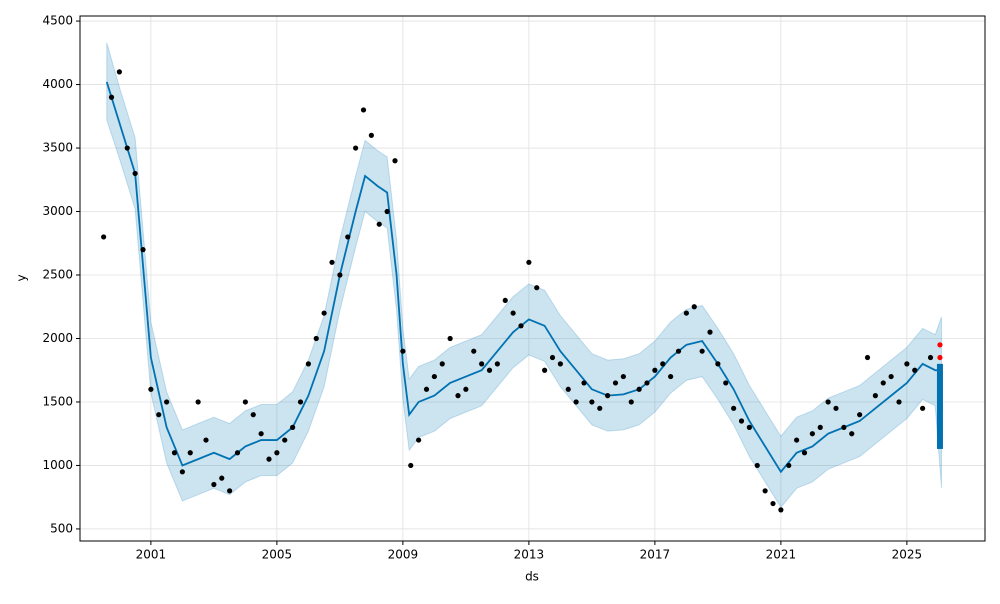  Describe the element at coordinates (907, 555) in the screenshot. I see `x-tick-label: 2025` at that location.